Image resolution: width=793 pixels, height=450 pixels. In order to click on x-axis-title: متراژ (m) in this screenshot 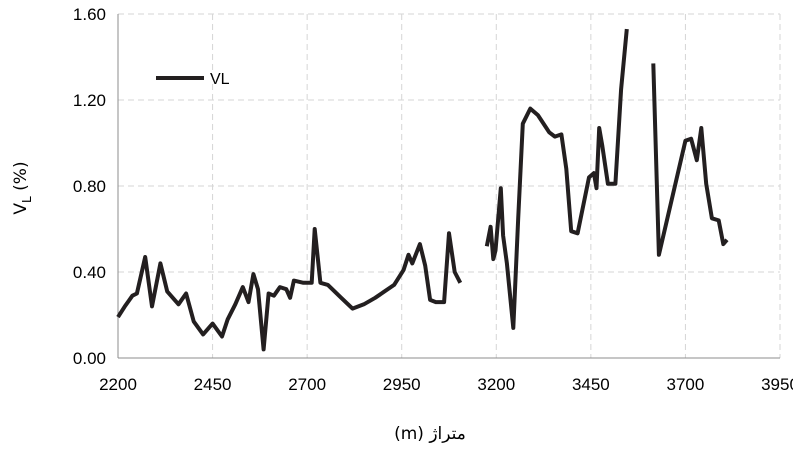, I will do `click(430, 434)`.